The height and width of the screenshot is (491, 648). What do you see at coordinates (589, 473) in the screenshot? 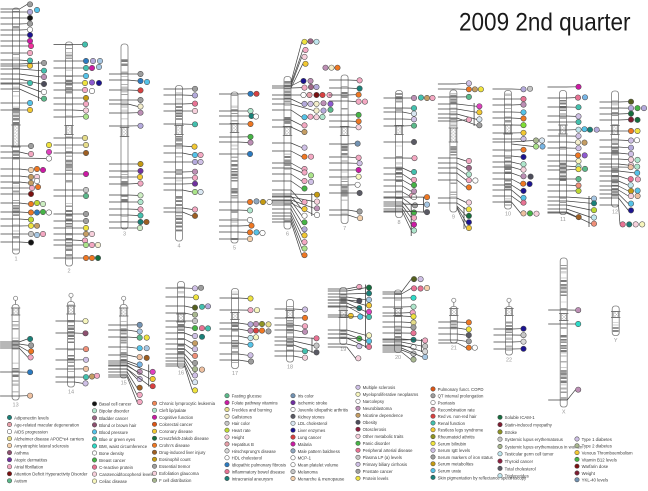
I see `svg-text: Weight` at bounding box center [589, 473].